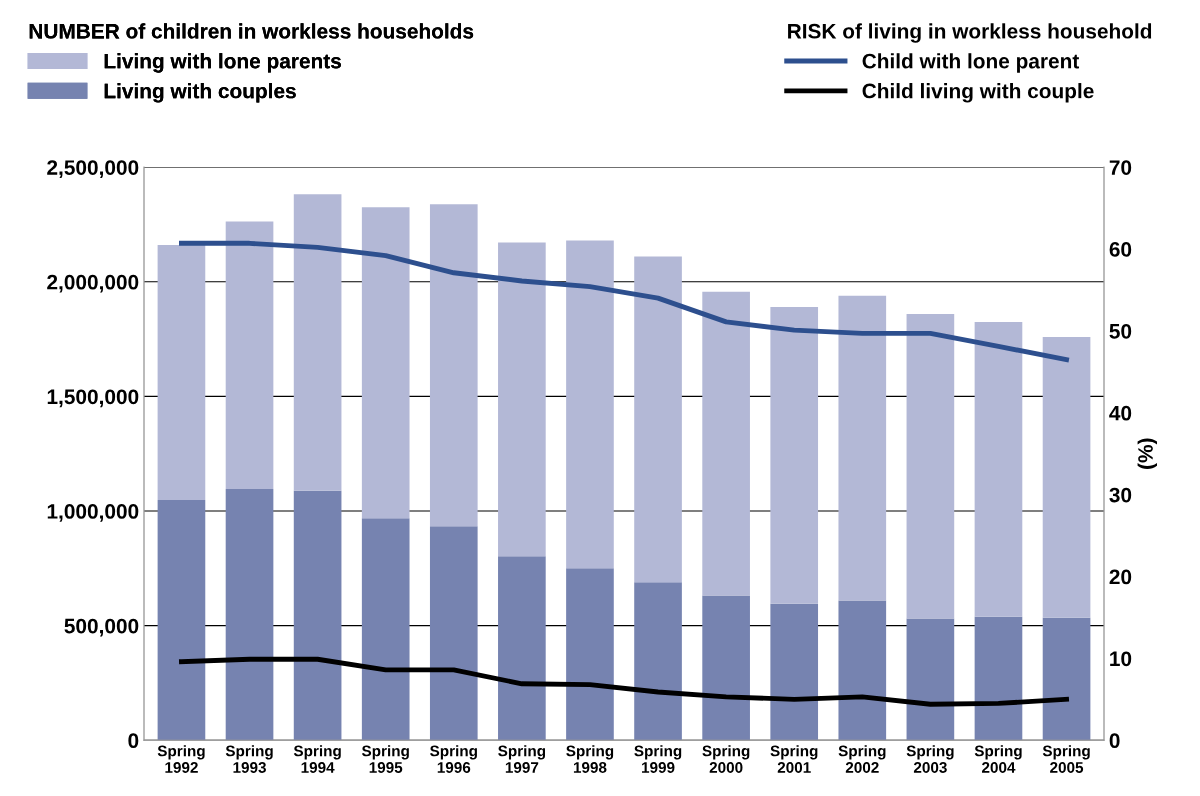 This screenshot has width=1200, height=796. I want to click on y-tick-label: 500,000, so click(101, 627).